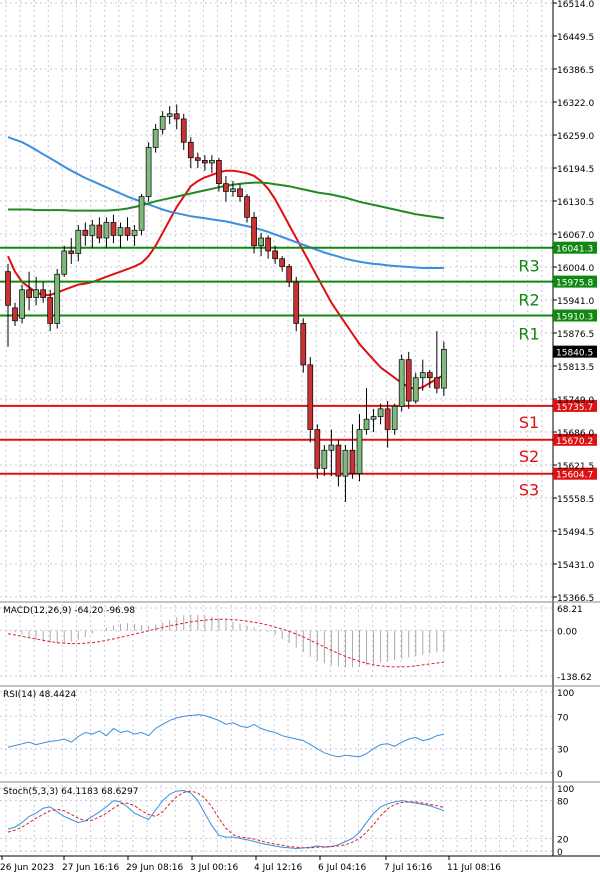  Describe the element at coordinates (528, 266) in the screenshot. I see `level-label: R3` at that location.